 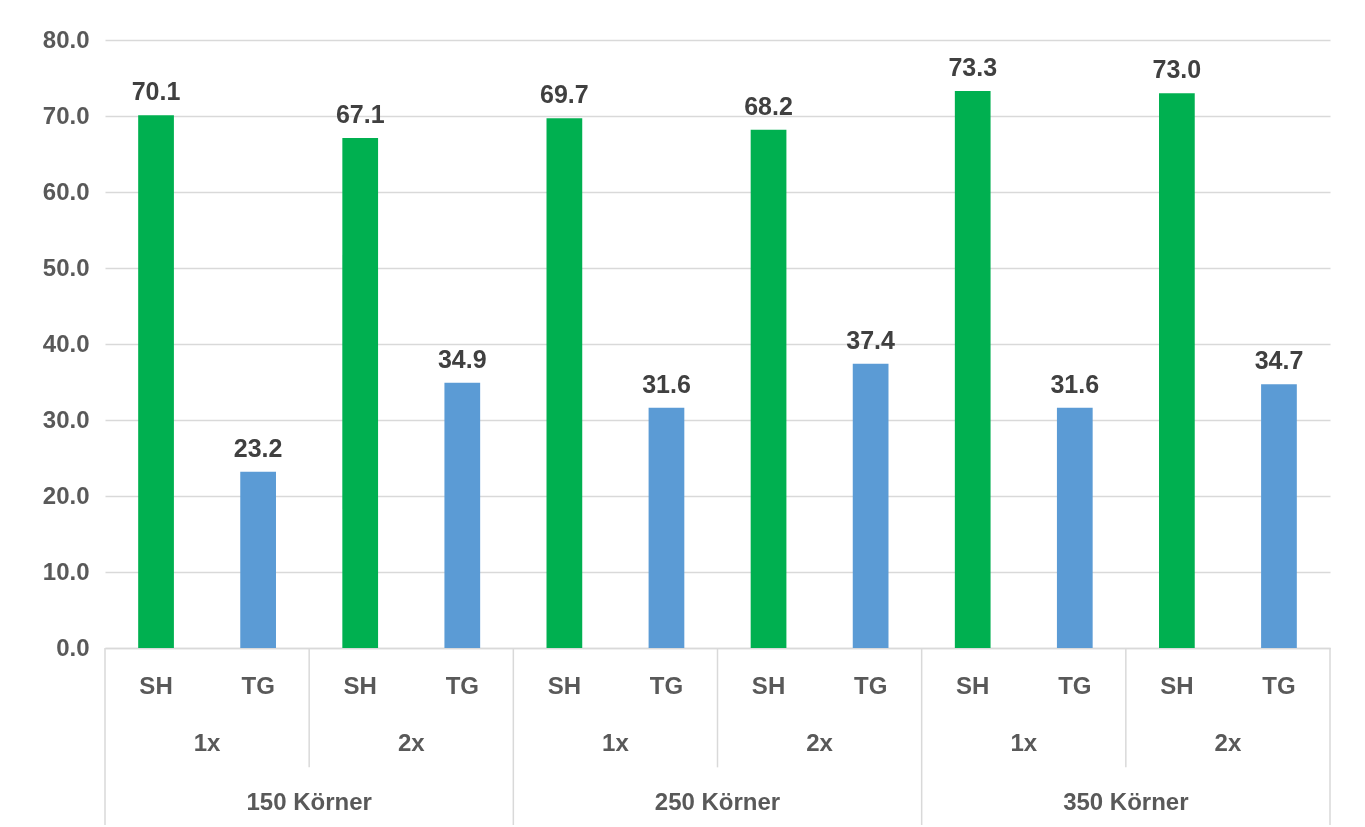 What do you see at coordinates (1177, 69) in the screenshot?
I see `data-label: 73.0` at bounding box center [1177, 69].